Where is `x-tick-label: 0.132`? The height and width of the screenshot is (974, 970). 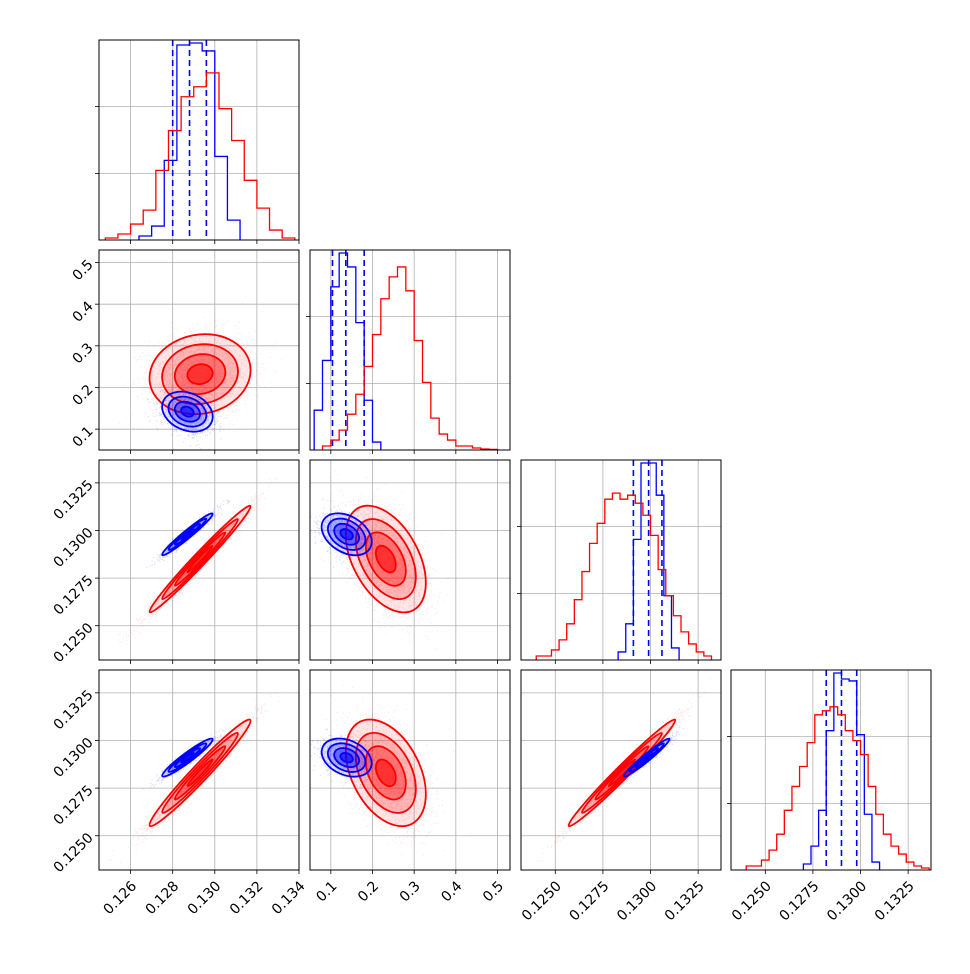 x-tick-label: 0.132 is located at coordinates (247, 898).